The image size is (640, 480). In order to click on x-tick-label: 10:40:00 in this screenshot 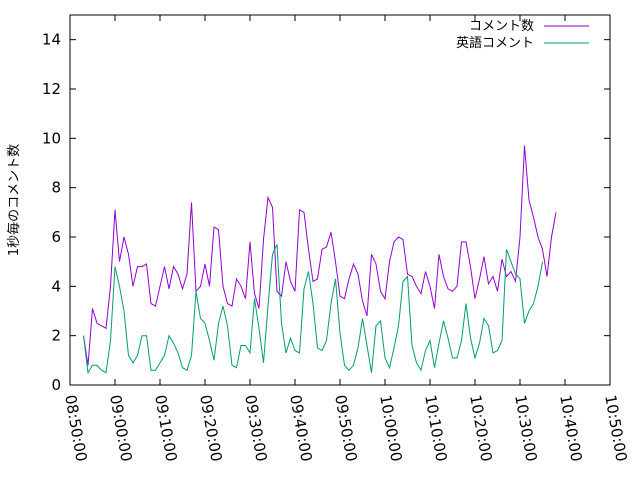, I will do `click(570, 427)`.